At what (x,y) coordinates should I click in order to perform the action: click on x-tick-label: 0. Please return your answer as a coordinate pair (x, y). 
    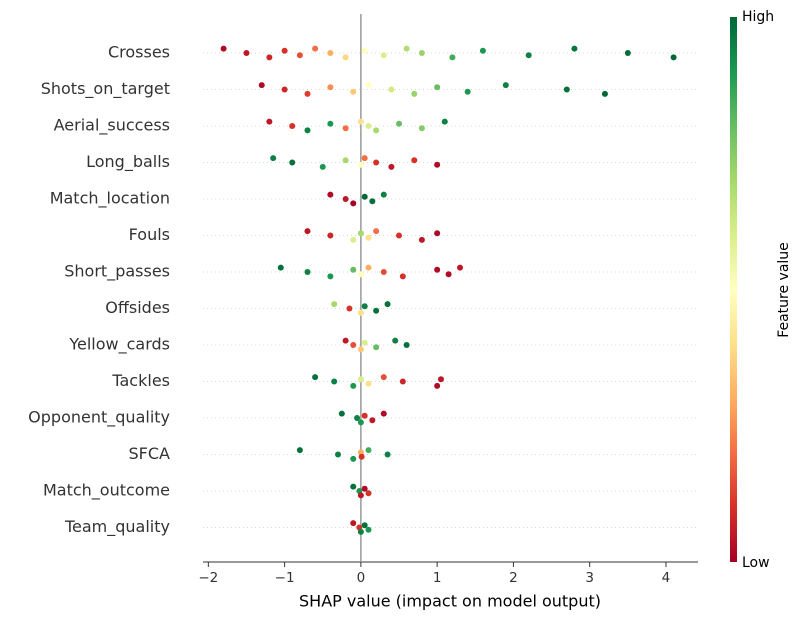
    Looking at the image, I should click on (361, 578).